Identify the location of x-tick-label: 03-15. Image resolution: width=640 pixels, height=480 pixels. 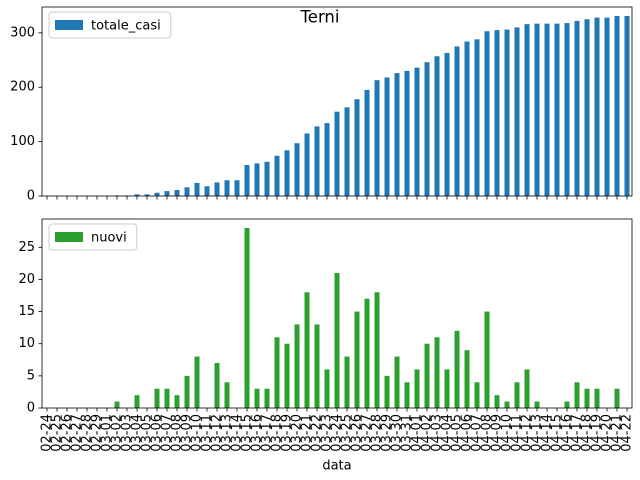
(247, 433).